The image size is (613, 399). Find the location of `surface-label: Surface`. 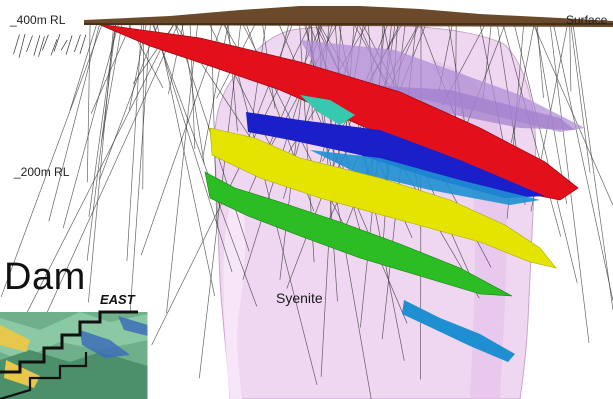

surface-label: Surface is located at coordinates (587, 20).